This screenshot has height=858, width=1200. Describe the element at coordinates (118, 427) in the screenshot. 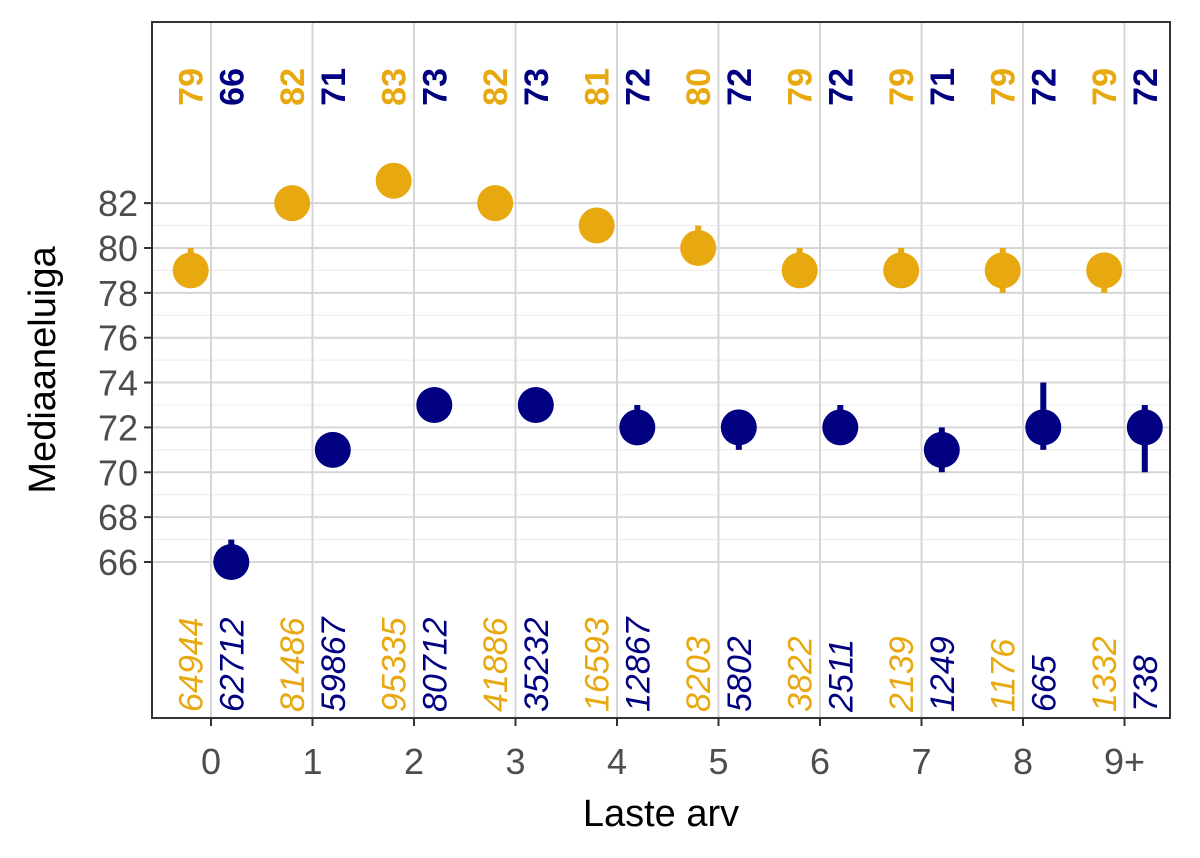

I see `y-tick-label: 72` at that location.